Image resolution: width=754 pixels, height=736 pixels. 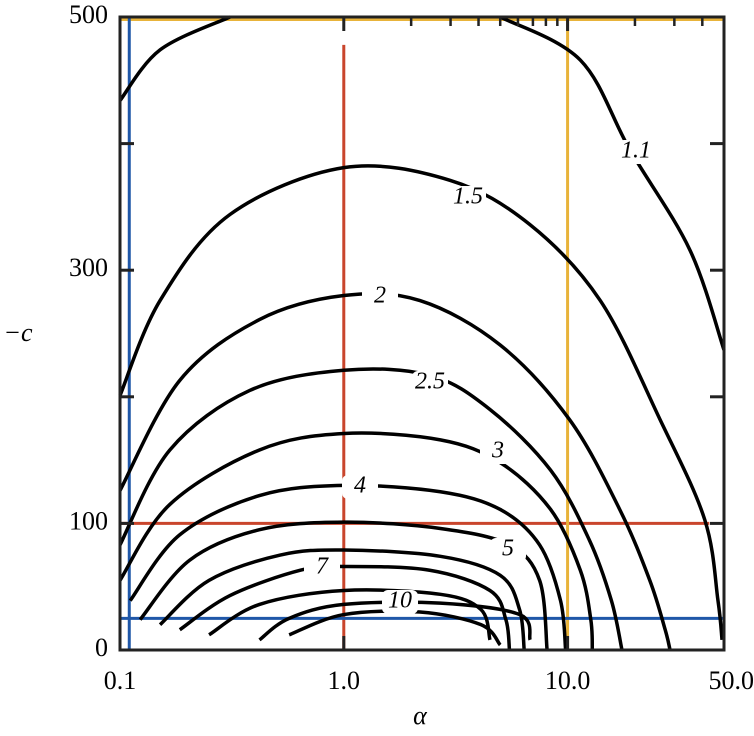 What do you see at coordinates (101, 647) in the screenshot?
I see `y-tick-label: 0` at bounding box center [101, 647].